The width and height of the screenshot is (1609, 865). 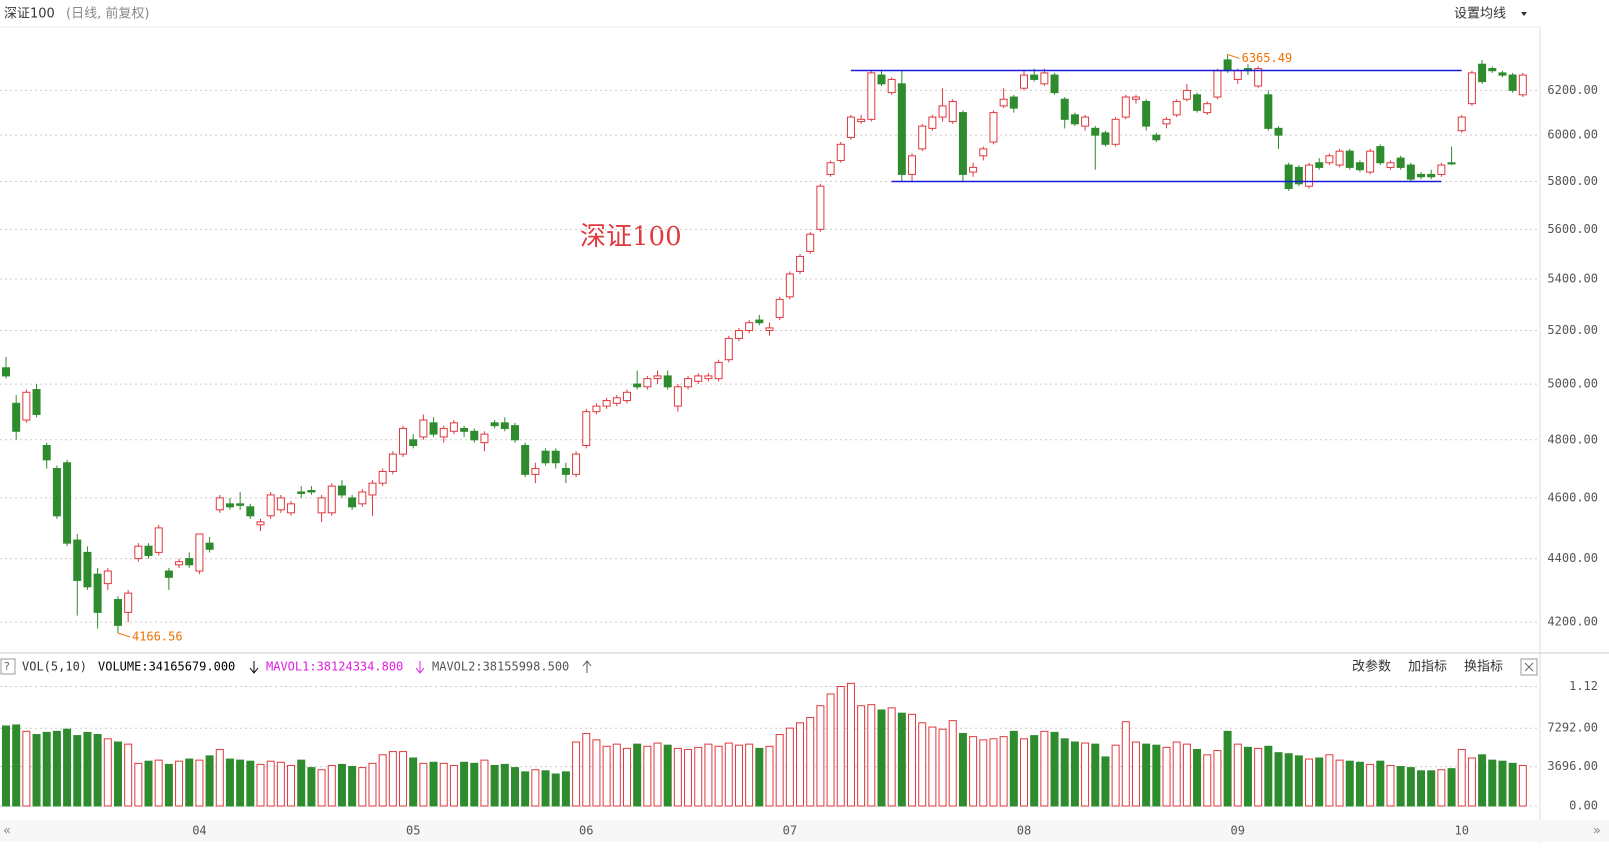 What do you see at coordinates (1483, 667) in the screenshot?
I see `toolbar-button: 换指标` at bounding box center [1483, 667].